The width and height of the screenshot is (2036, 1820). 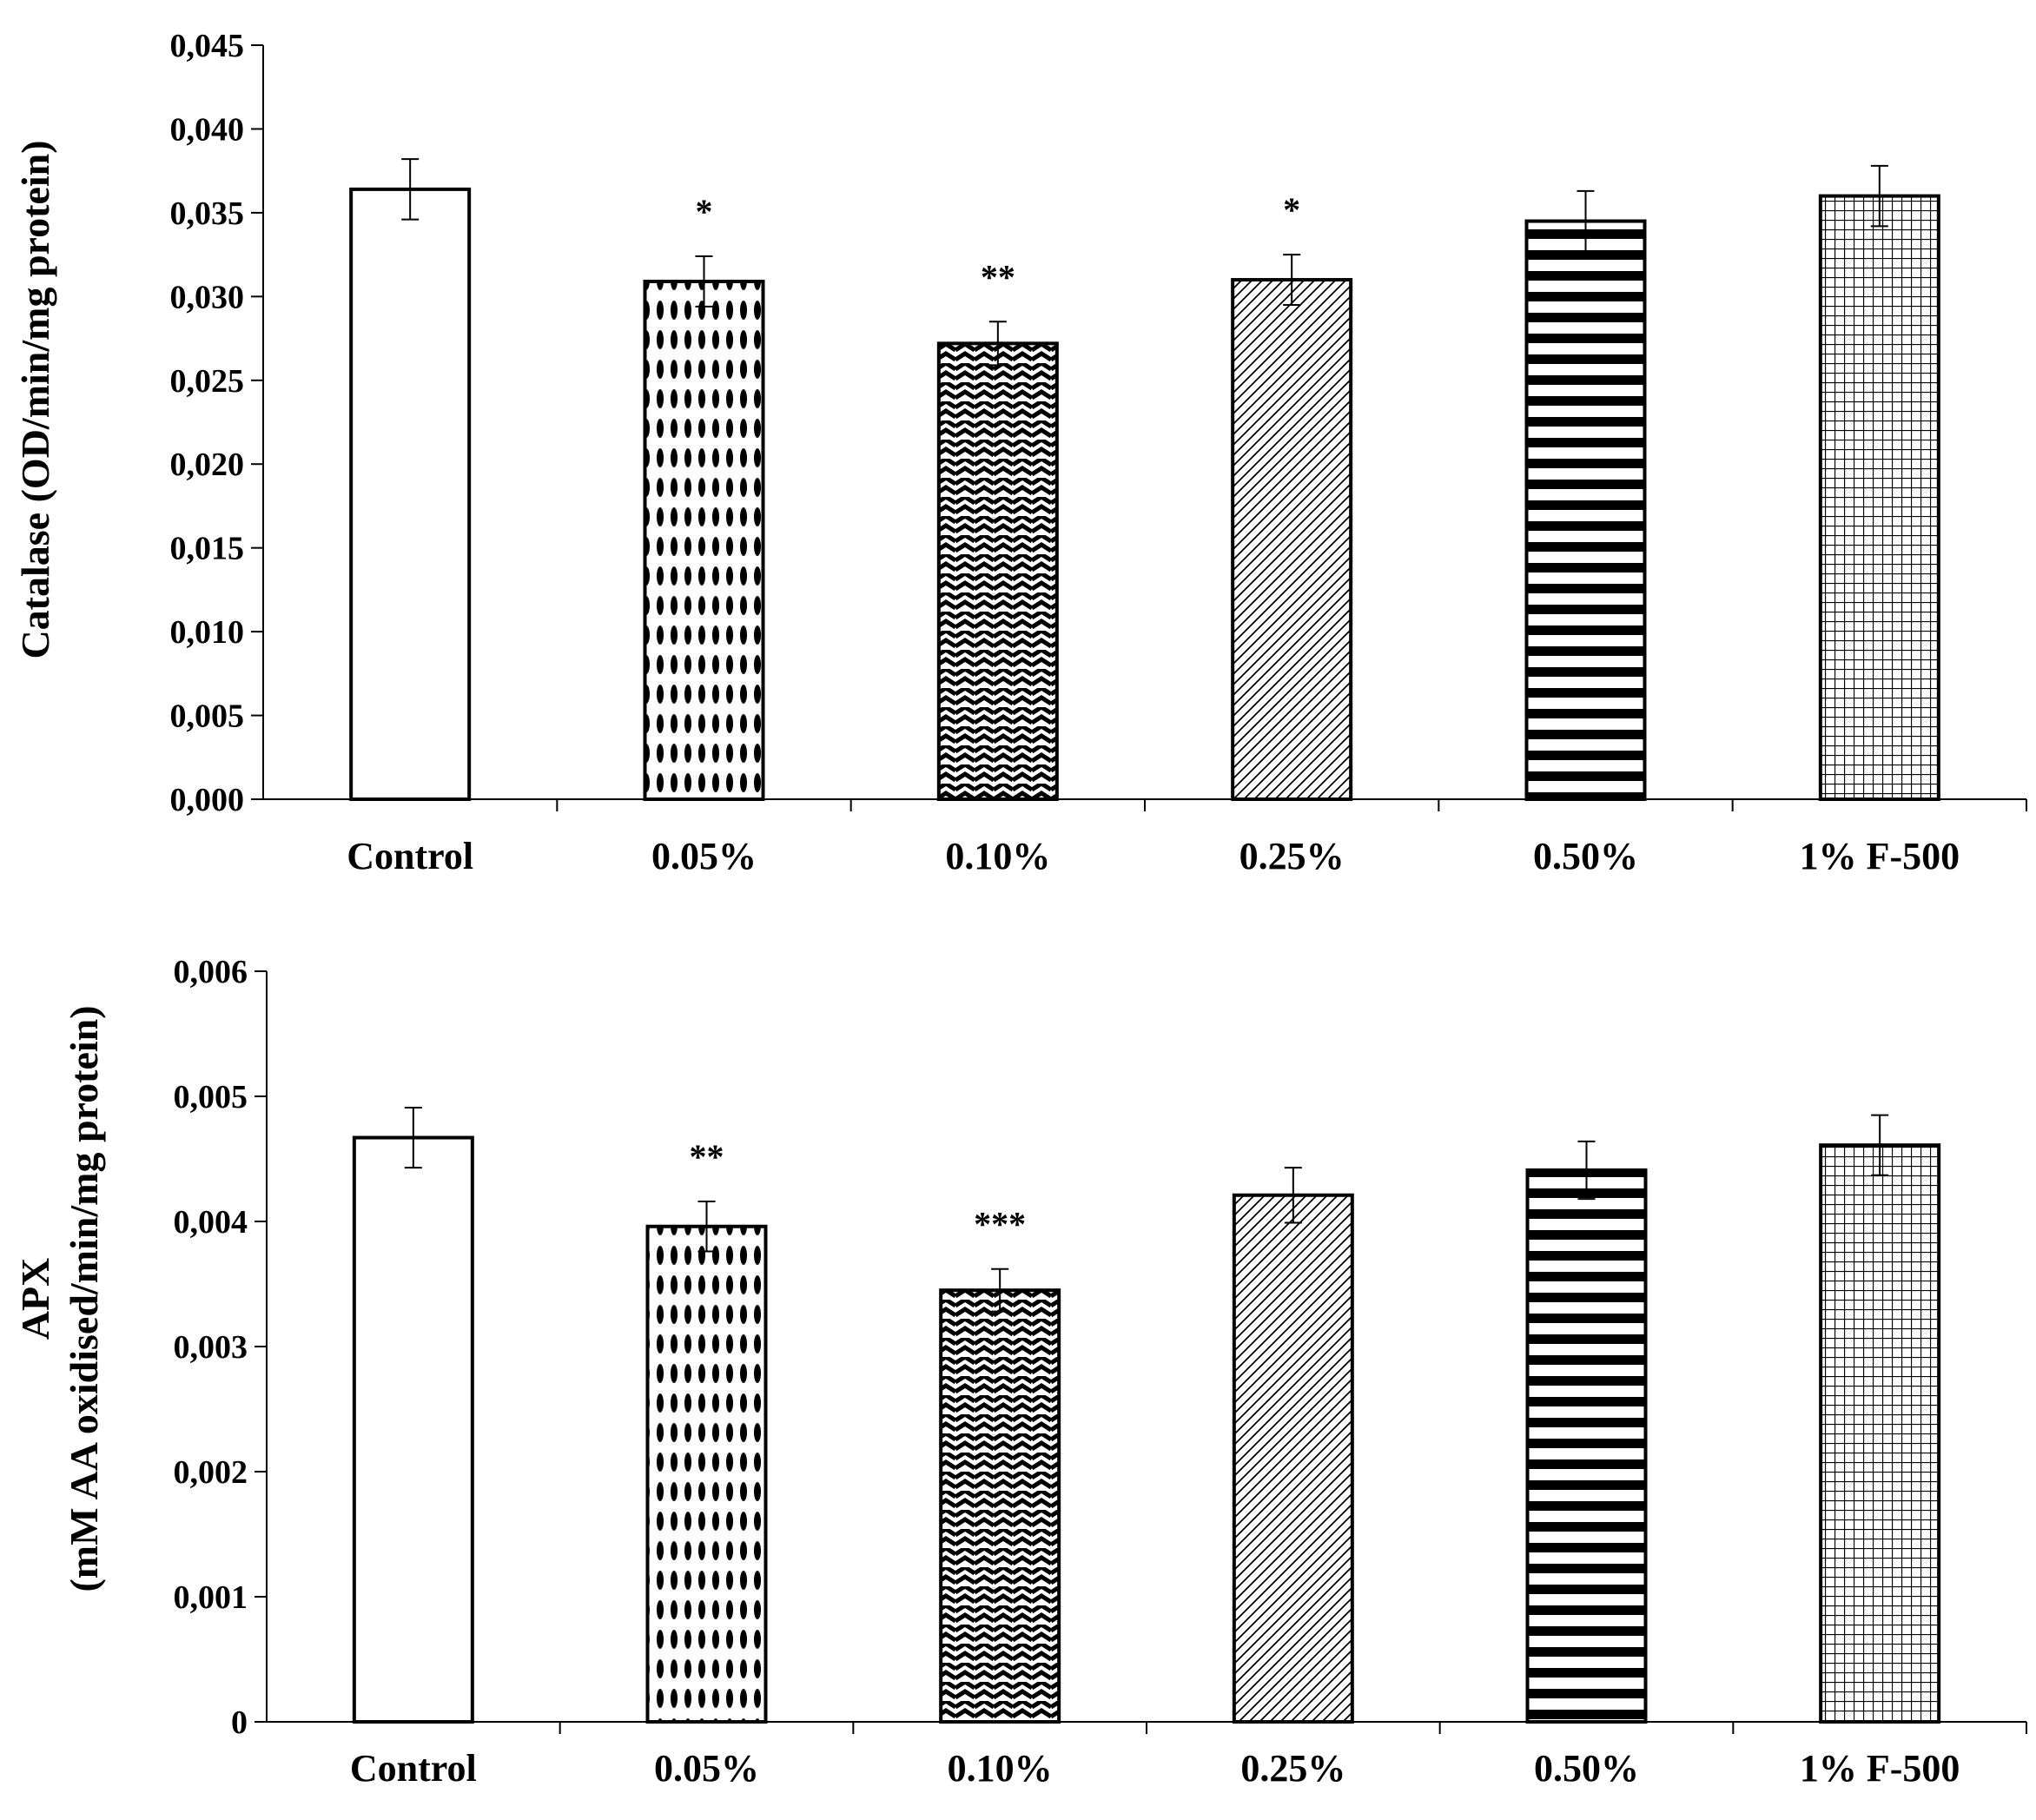 What do you see at coordinates (207, 129) in the screenshot?
I see `catalase-y-tick-label: 0,040` at bounding box center [207, 129].